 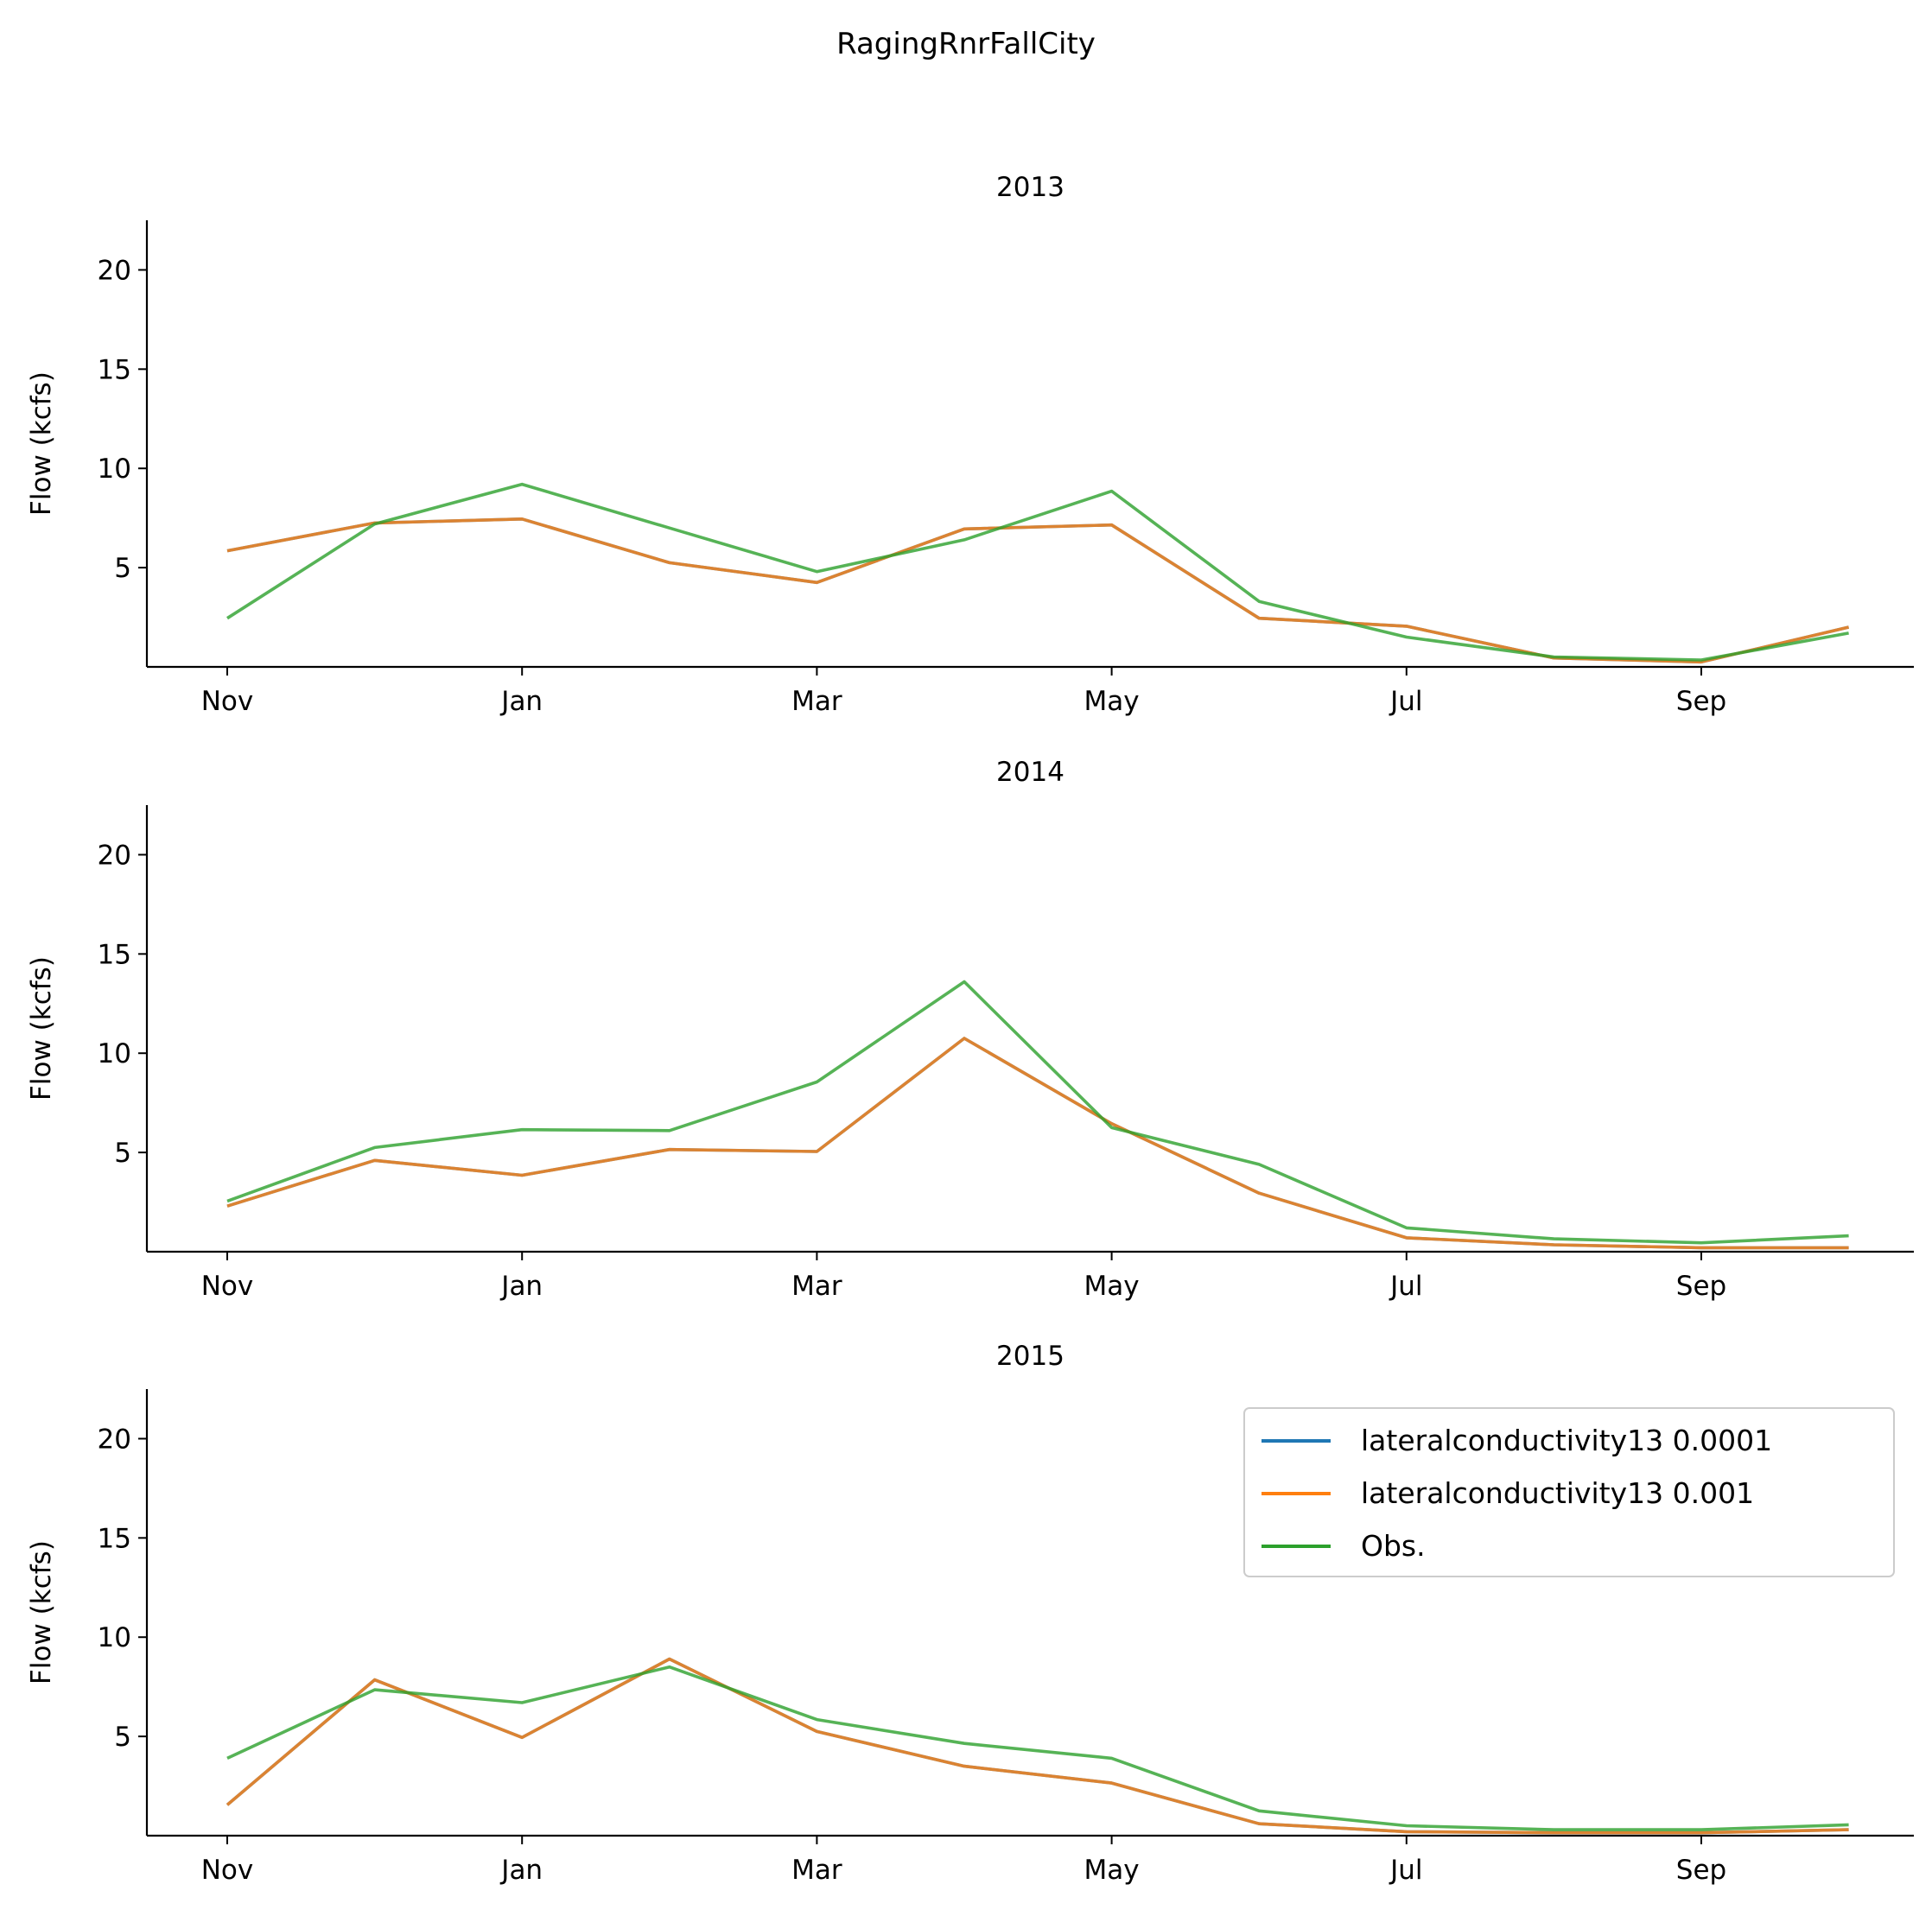 What do you see at coordinates (1030, 773) in the screenshot?
I see `subplot-title: 2014` at bounding box center [1030, 773].